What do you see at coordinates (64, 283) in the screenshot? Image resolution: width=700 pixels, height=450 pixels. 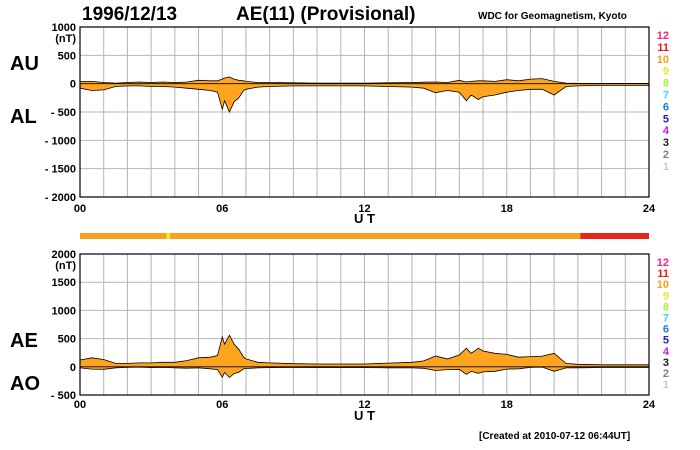 I see `y-tick-label: 1500` at bounding box center [64, 283].